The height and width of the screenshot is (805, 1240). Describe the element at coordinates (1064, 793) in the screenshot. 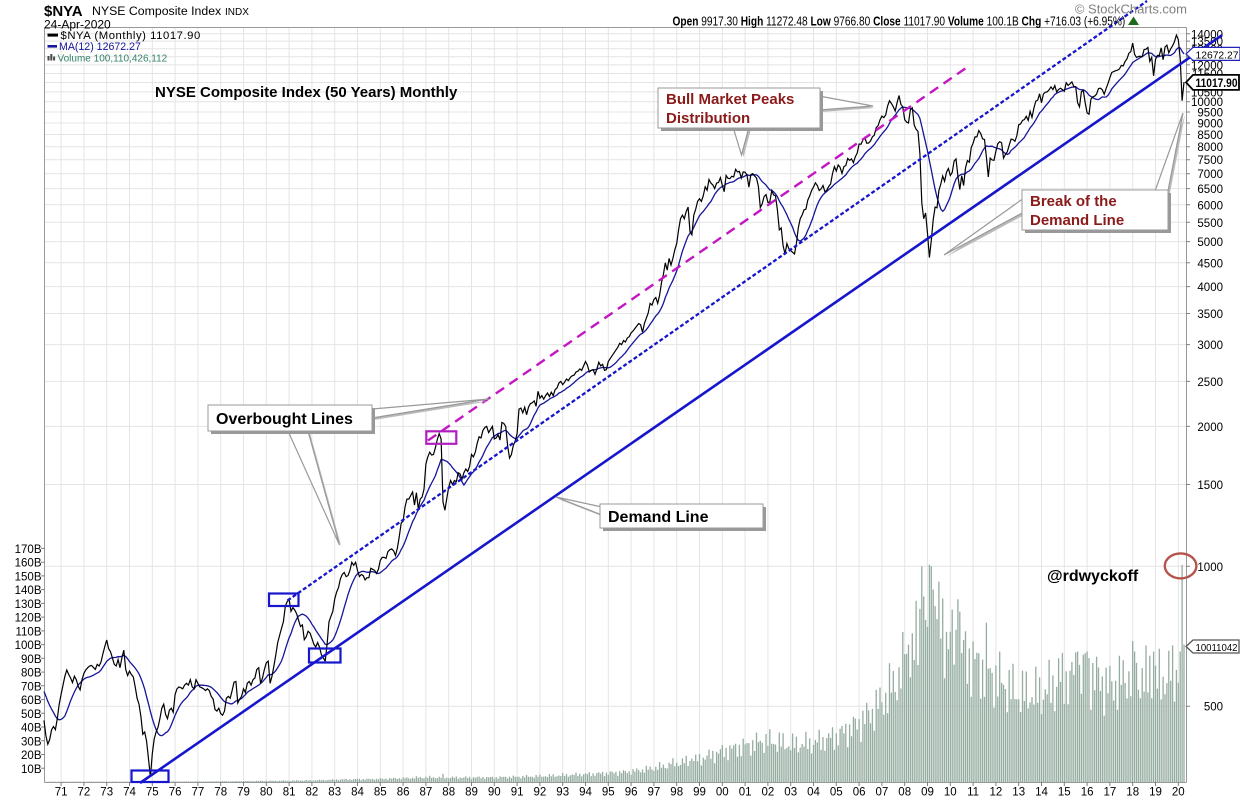

I see `svg-text: 15` at that location.